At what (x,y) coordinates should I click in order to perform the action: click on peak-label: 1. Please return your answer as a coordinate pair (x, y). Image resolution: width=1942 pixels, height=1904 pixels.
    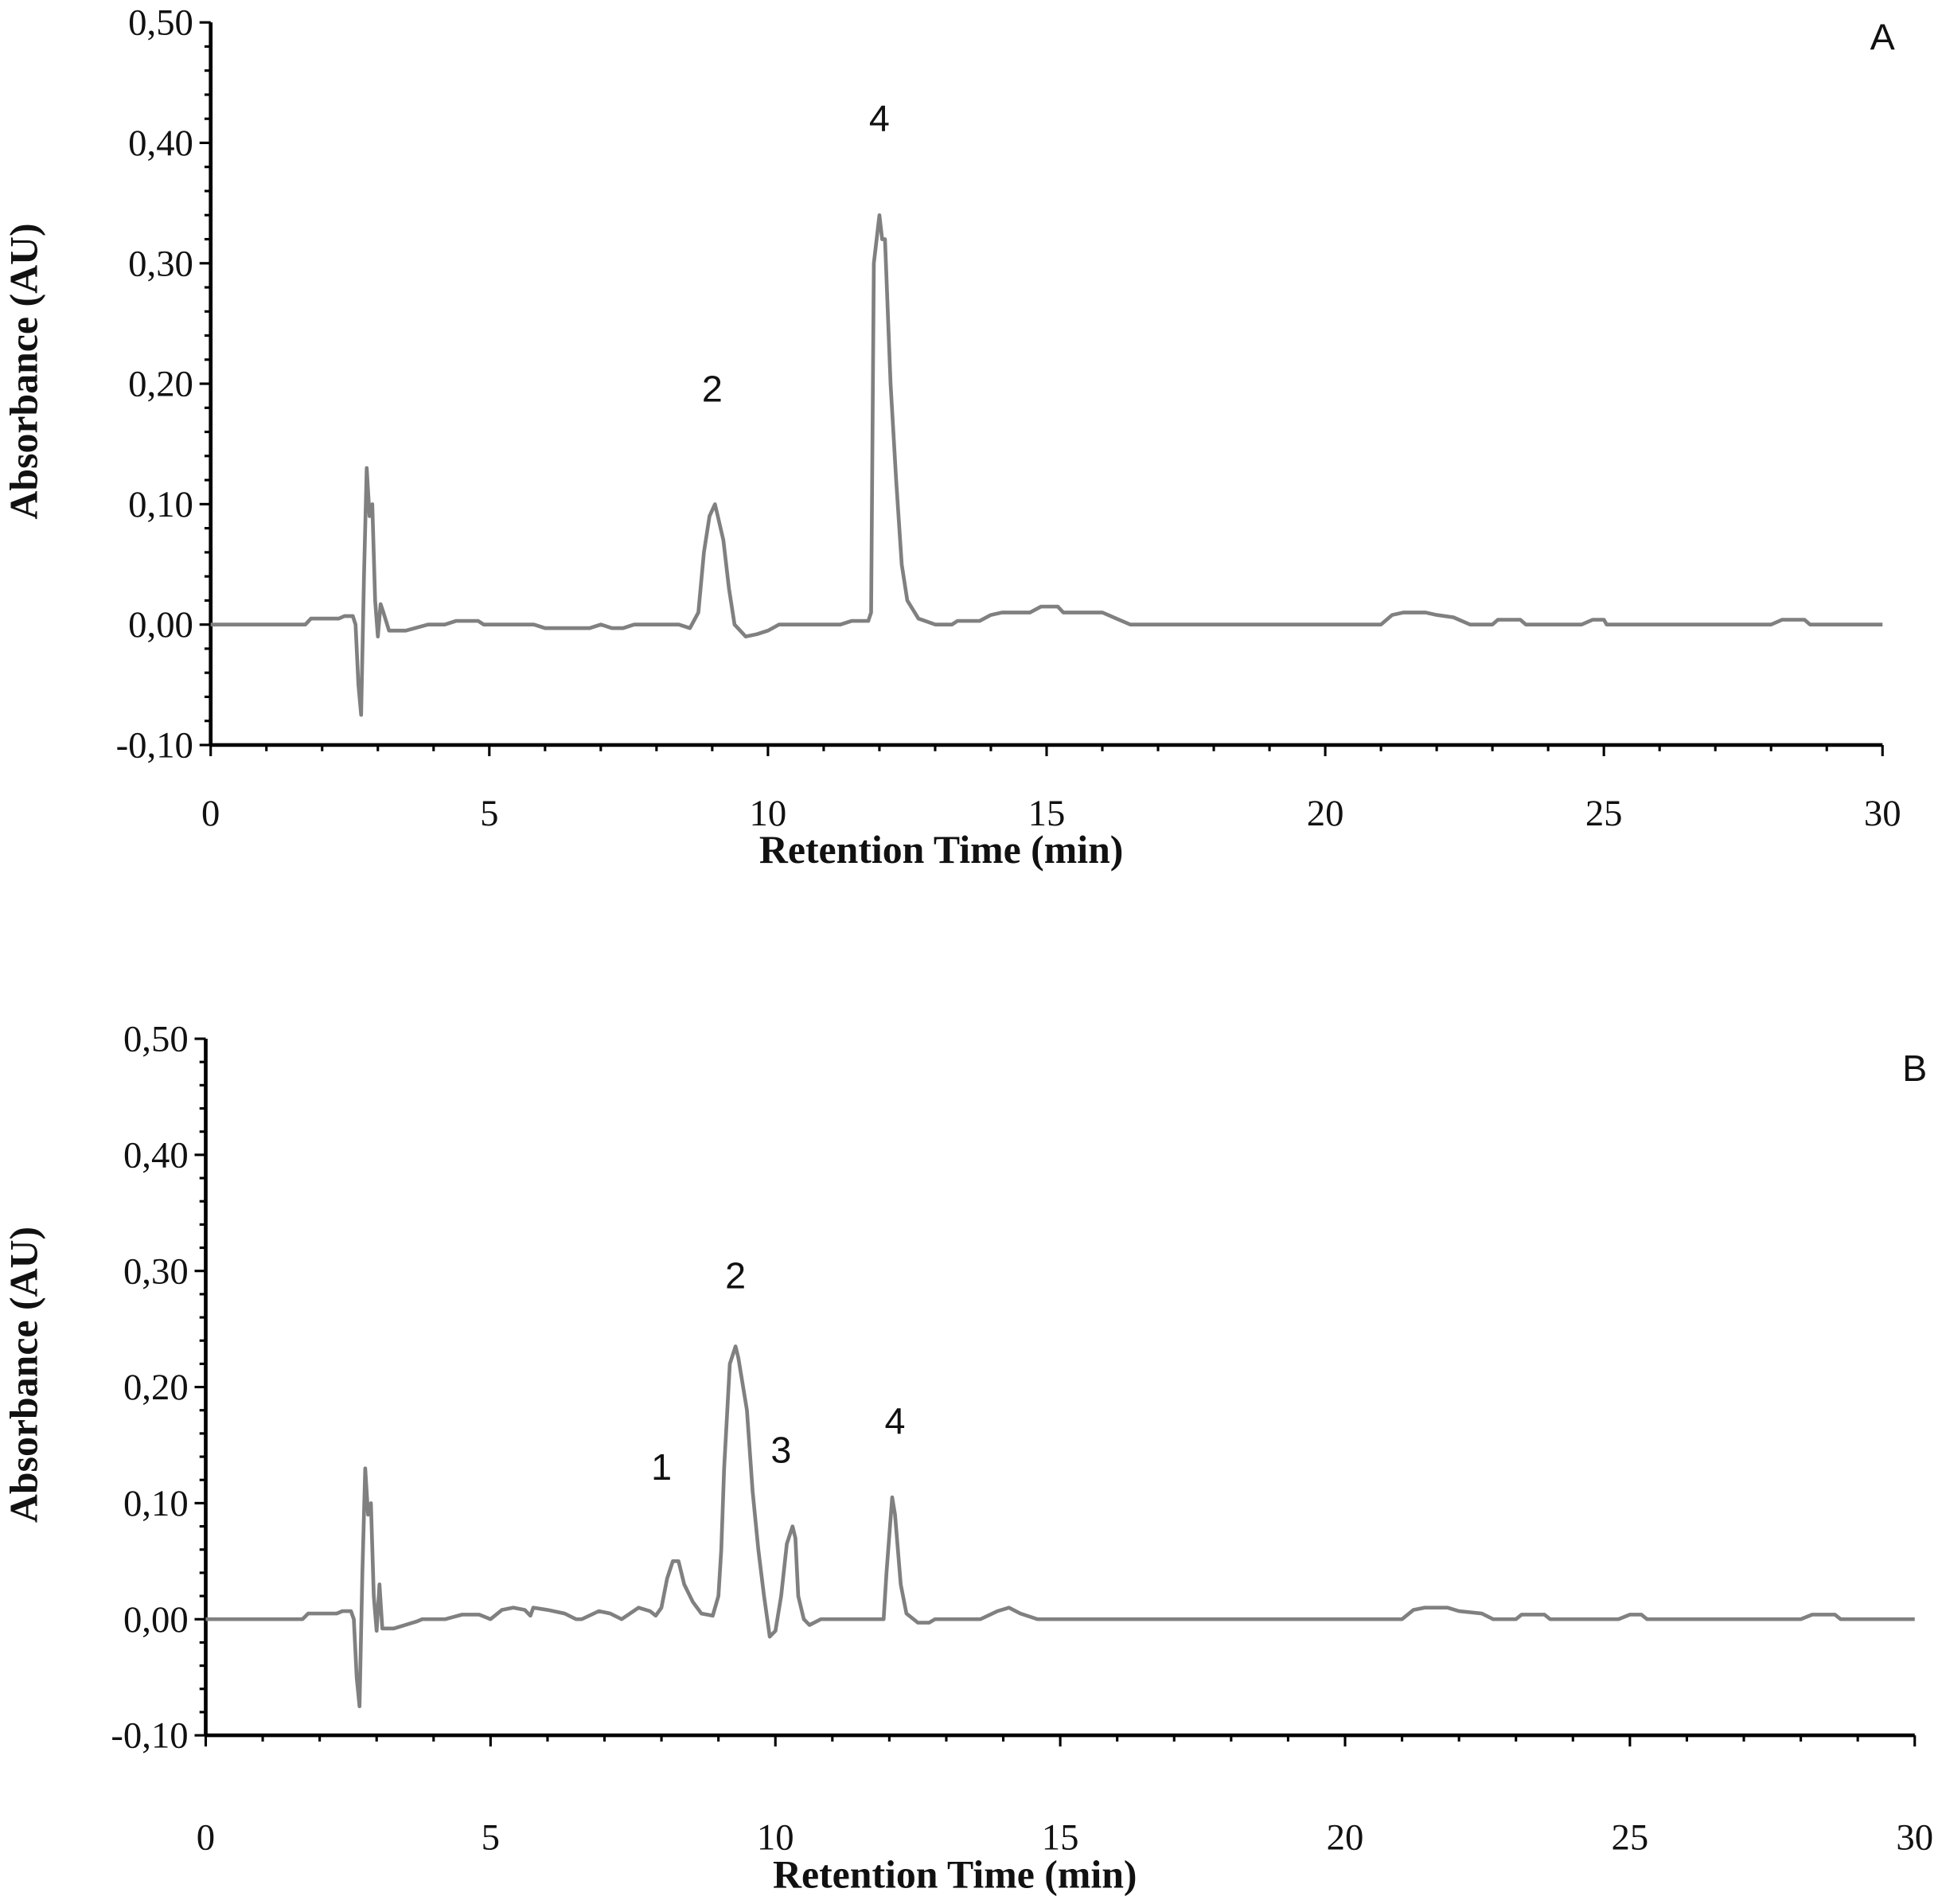
    Looking at the image, I should click on (661, 1467).